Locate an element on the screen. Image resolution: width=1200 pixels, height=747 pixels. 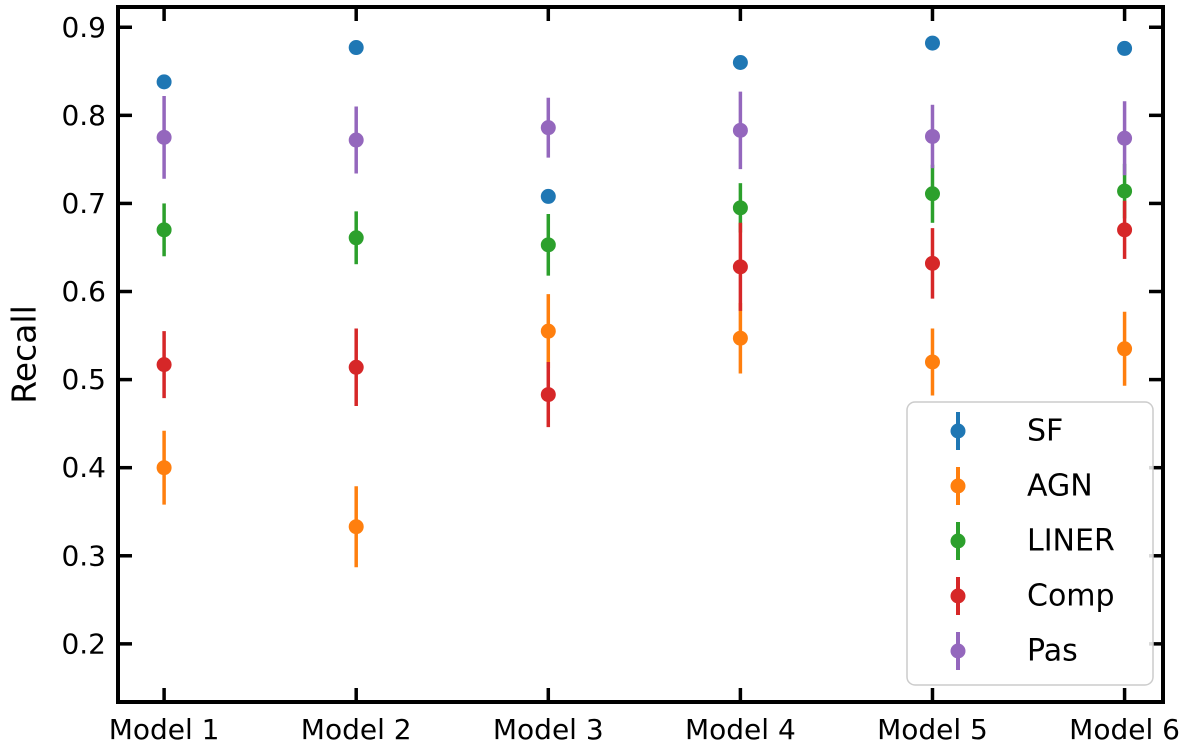
x-category-label: Model 4 is located at coordinates (740, 729).